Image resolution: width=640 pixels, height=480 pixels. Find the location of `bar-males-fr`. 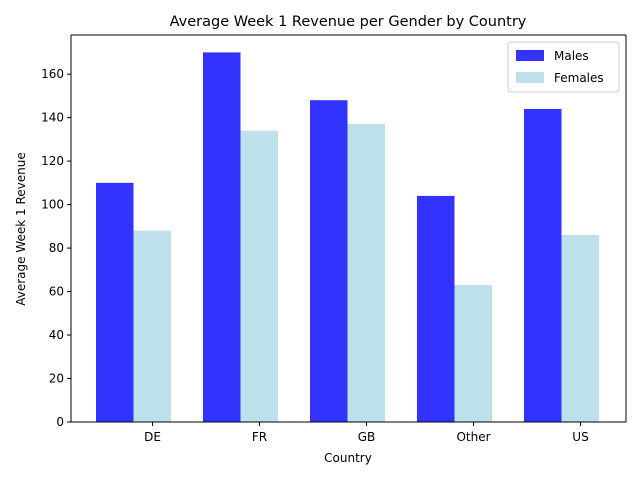

bar-males-fr is located at coordinates (222, 237).